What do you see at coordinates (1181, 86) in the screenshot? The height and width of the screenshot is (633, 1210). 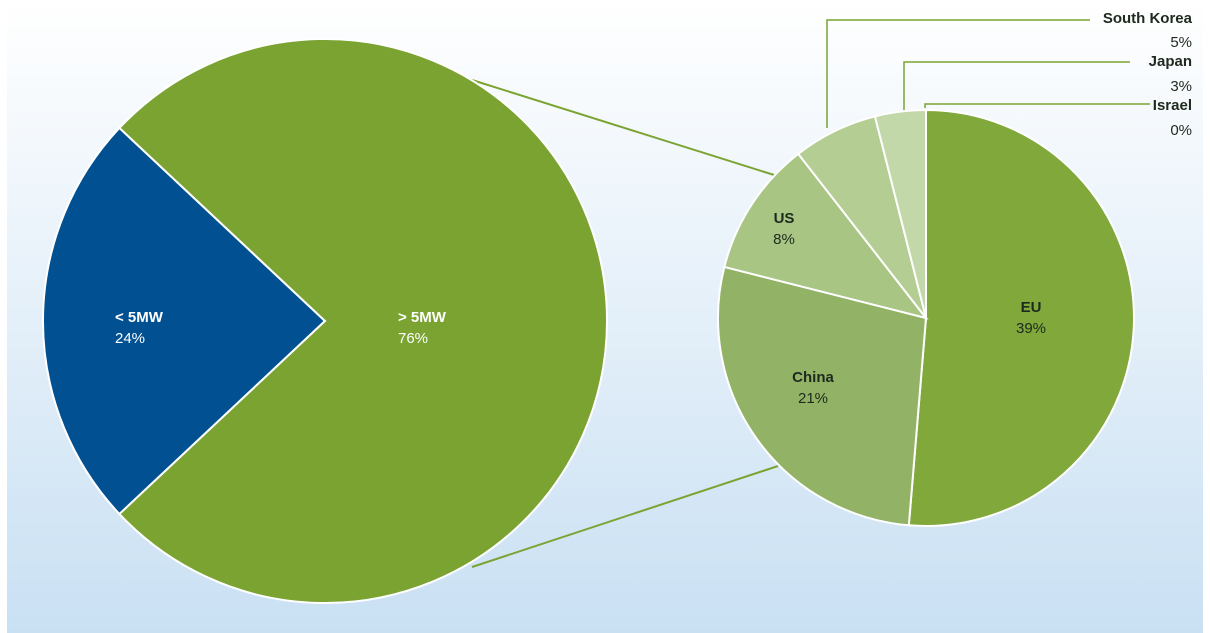 I see `label-japan-value: 3%` at bounding box center [1181, 86].